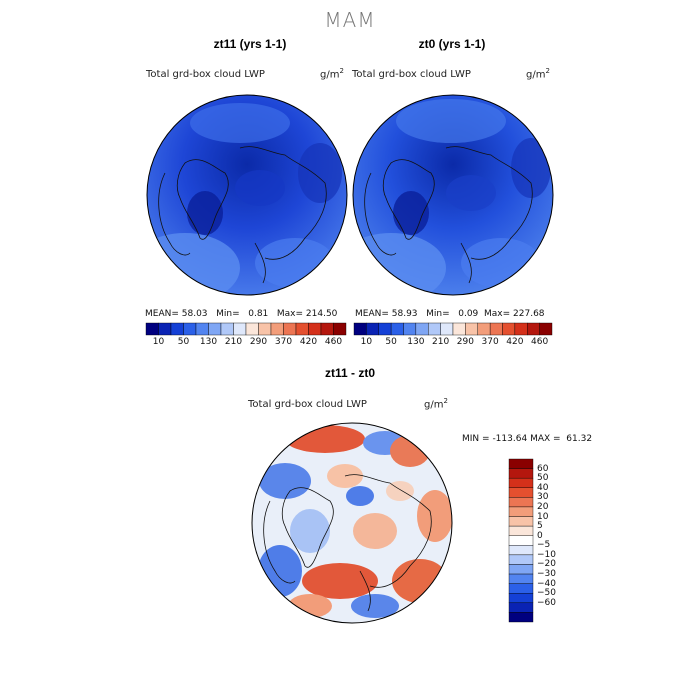 The height and width of the screenshot is (700, 700). I want to click on diff-panel-units: g/m2, so click(436, 404).